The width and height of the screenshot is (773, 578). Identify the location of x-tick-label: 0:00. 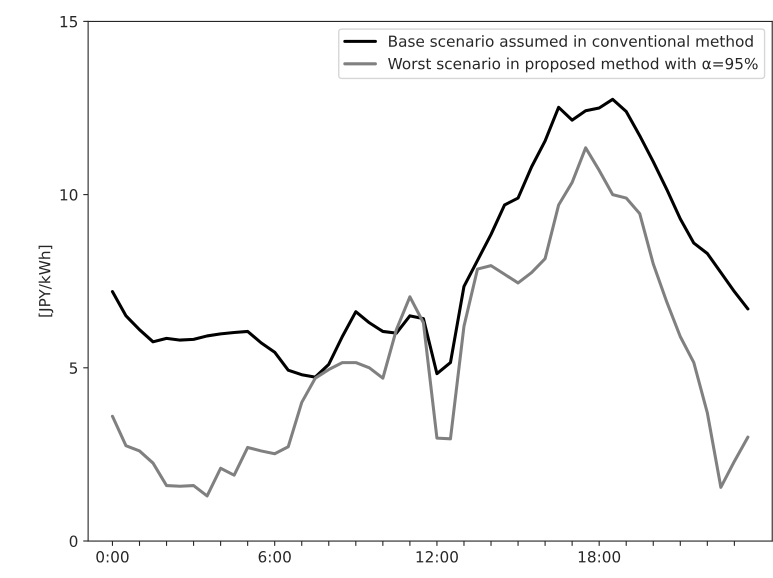
(112, 557).